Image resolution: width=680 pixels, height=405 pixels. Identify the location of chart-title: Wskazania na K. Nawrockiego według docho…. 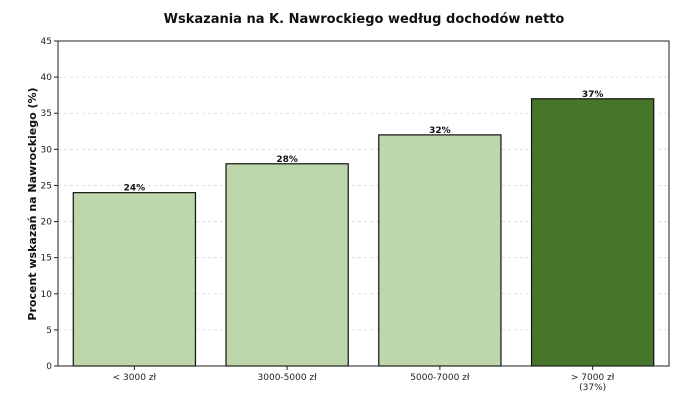
(364, 19).